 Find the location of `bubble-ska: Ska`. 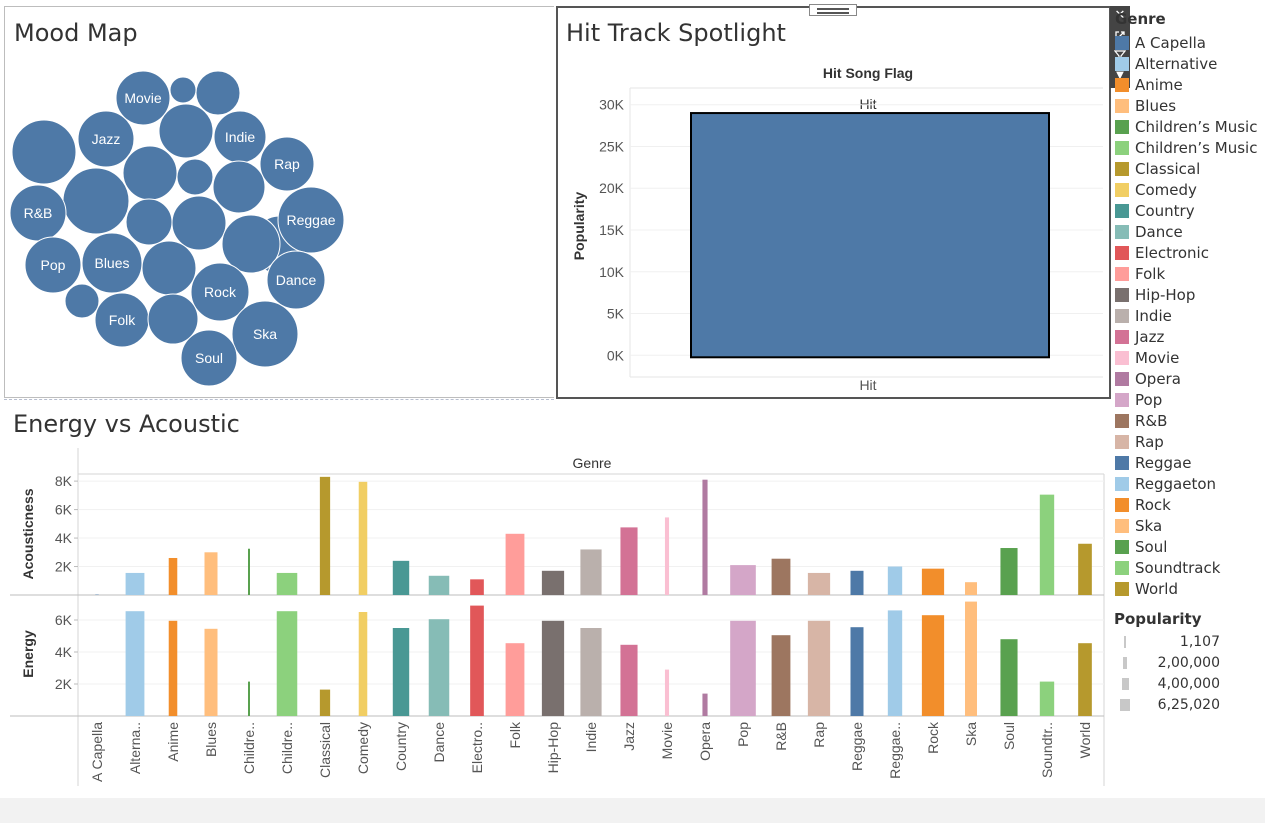

bubble-ska: Ska is located at coordinates (265, 334).